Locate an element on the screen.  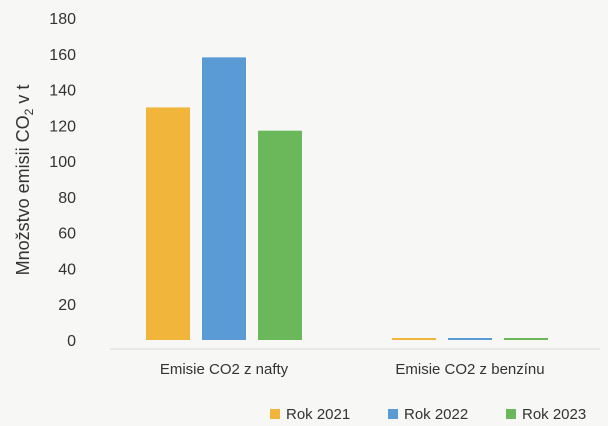
legend-label: Rok 2021 is located at coordinates (318, 414).